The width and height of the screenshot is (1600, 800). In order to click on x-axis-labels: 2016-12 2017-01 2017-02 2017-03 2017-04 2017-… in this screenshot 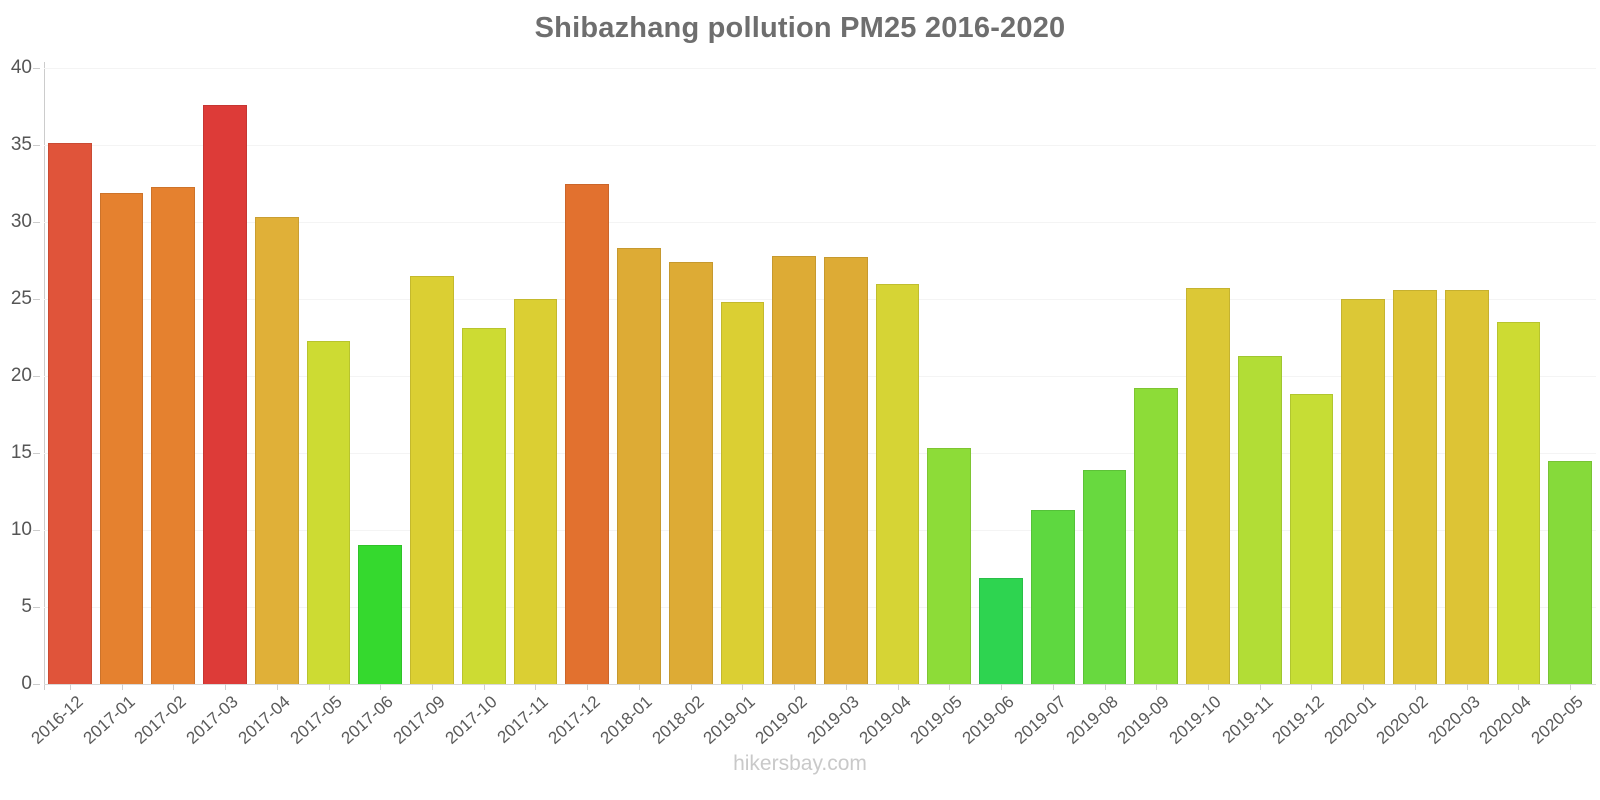, I will do `click(812, 724)`.